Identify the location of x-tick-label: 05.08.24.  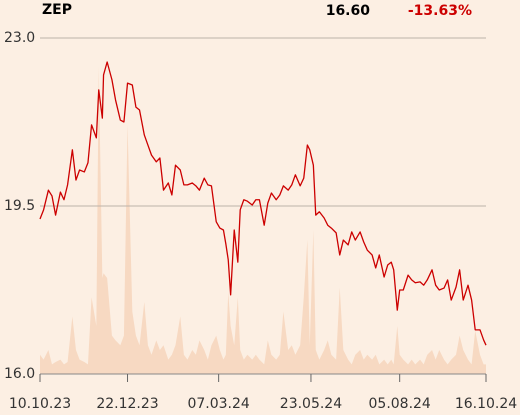
(400, 404).